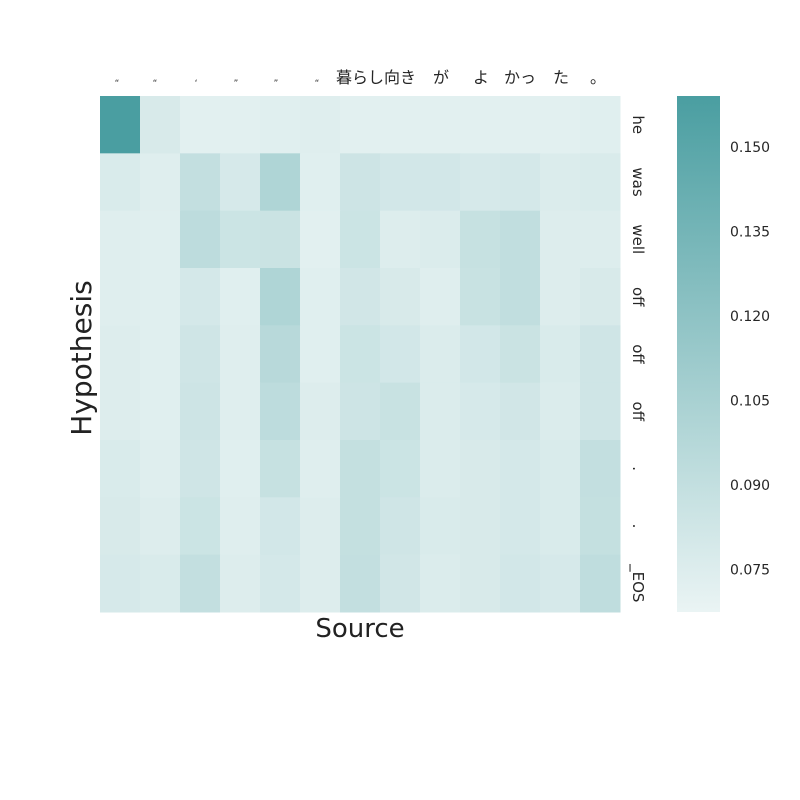 The image size is (800, 800). What do you see at coordinates (376, 77) in the screenshot?
I see `x-tick-label: 暮らし向き` at bounding box center [376, 77].